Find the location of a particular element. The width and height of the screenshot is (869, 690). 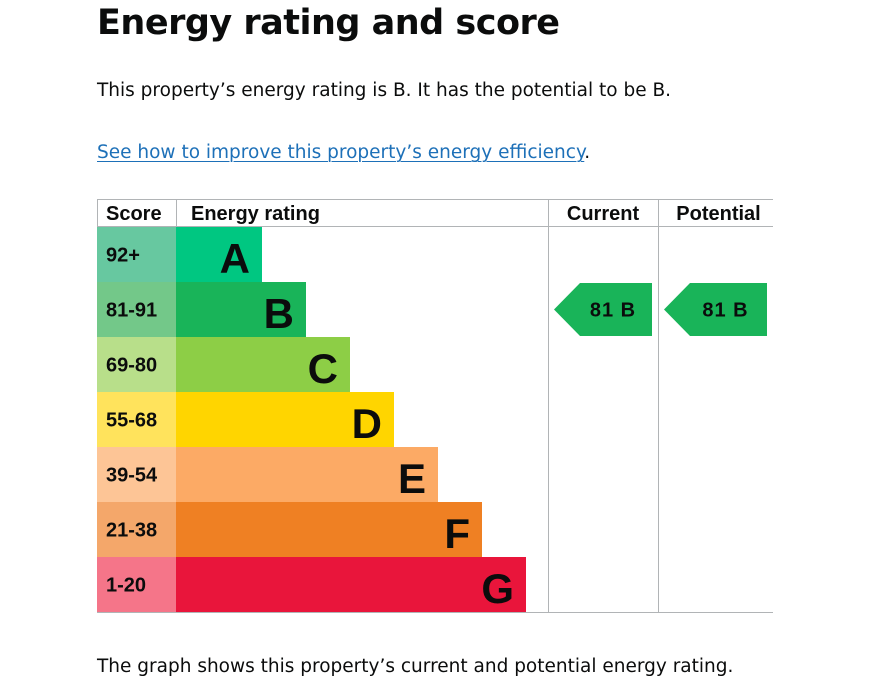

page-title: Energy rating and score is located at coordinates (328, 23).